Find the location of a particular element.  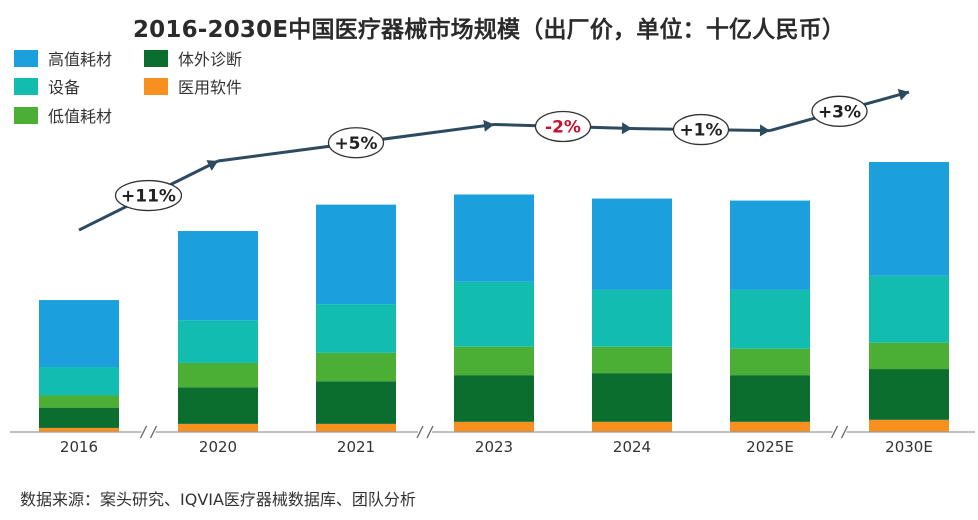

x-tick-label: 2024 is located at coordinates (632, 447).